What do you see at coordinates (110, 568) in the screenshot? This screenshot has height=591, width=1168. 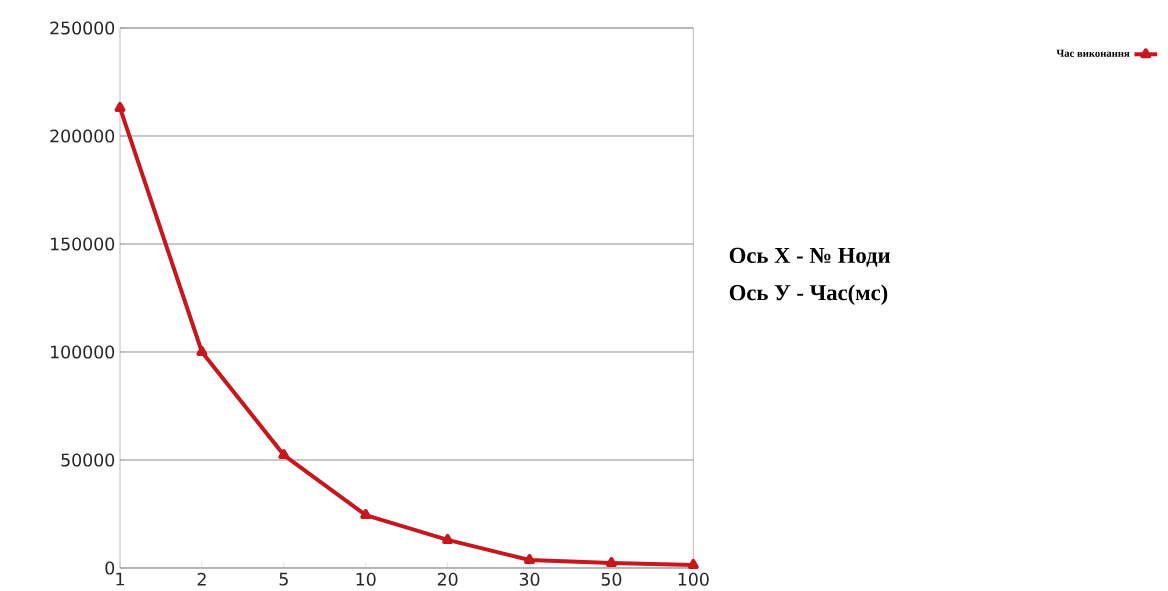 I see `y-tick-label: 0` at bounding box center [110, 568].